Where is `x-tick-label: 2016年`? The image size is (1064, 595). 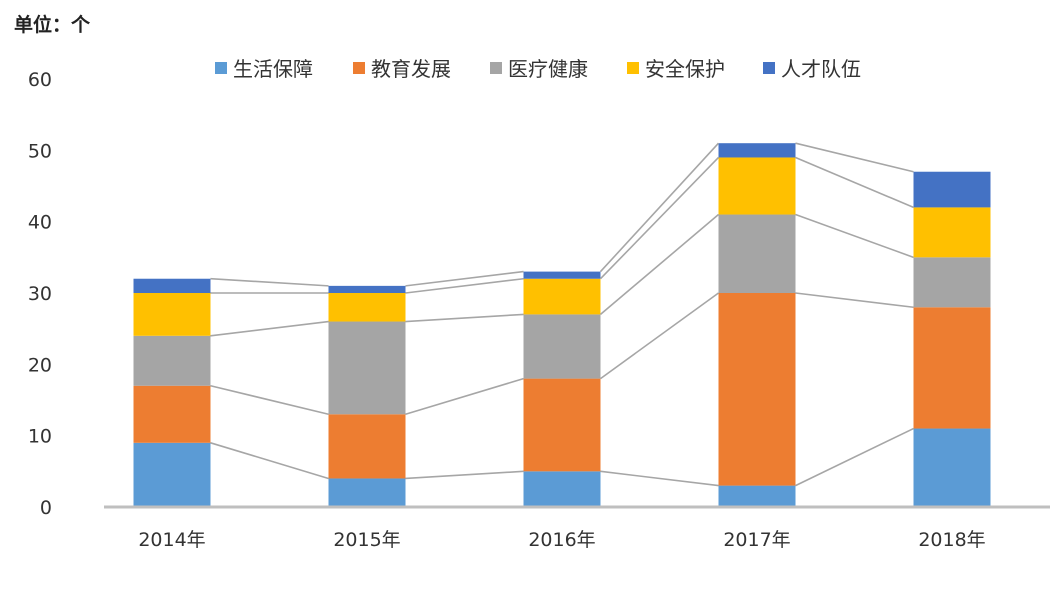 x-tick-label: 2016年 is located at coordinates (561, 540).